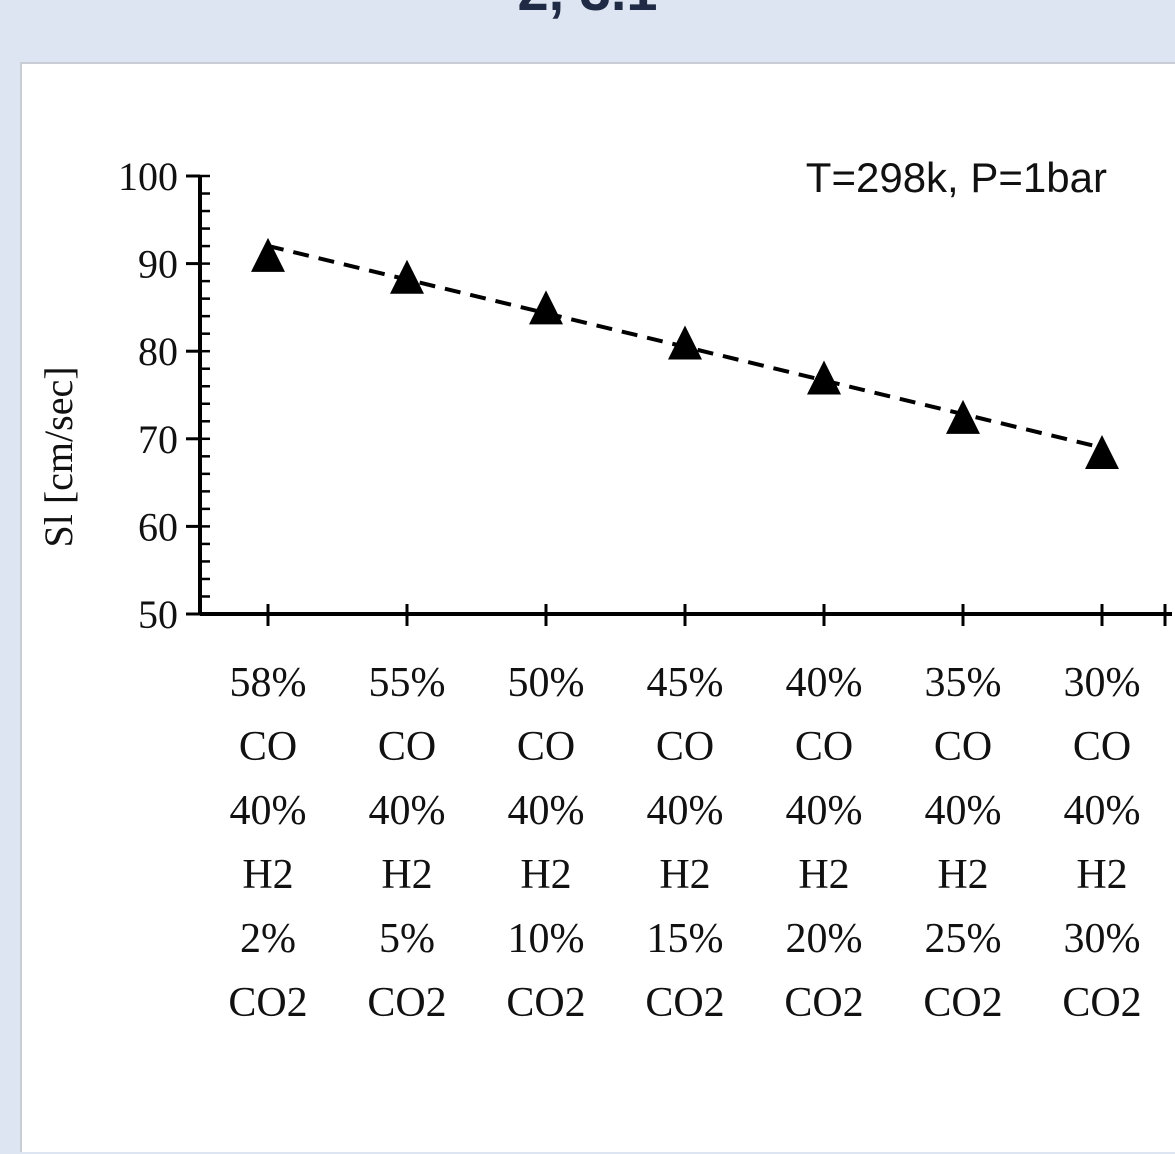 This screenshot has height=1154, width=1175. I want to click on page-heading: 2, 3.1, so click(587, 11).